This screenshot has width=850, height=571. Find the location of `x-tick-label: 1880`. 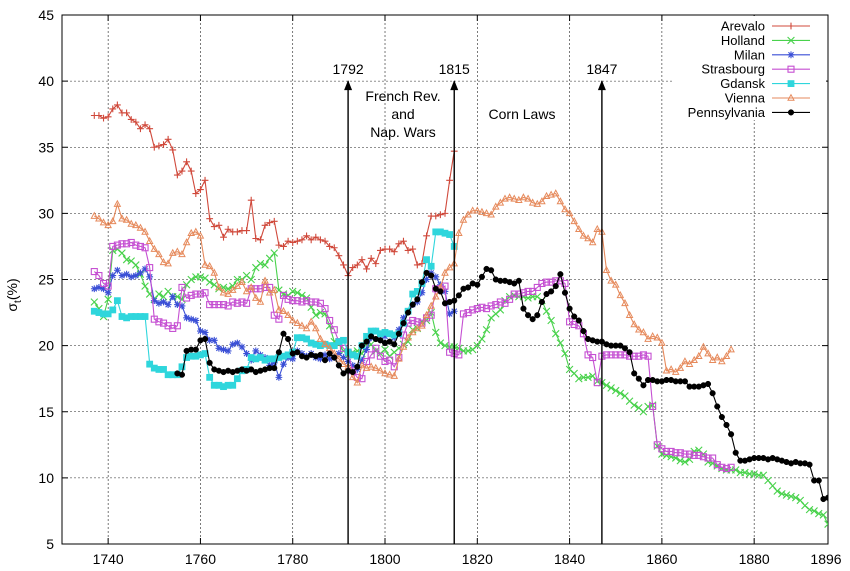

x-tick-label: 1880 is located at coordinates (754, 559).